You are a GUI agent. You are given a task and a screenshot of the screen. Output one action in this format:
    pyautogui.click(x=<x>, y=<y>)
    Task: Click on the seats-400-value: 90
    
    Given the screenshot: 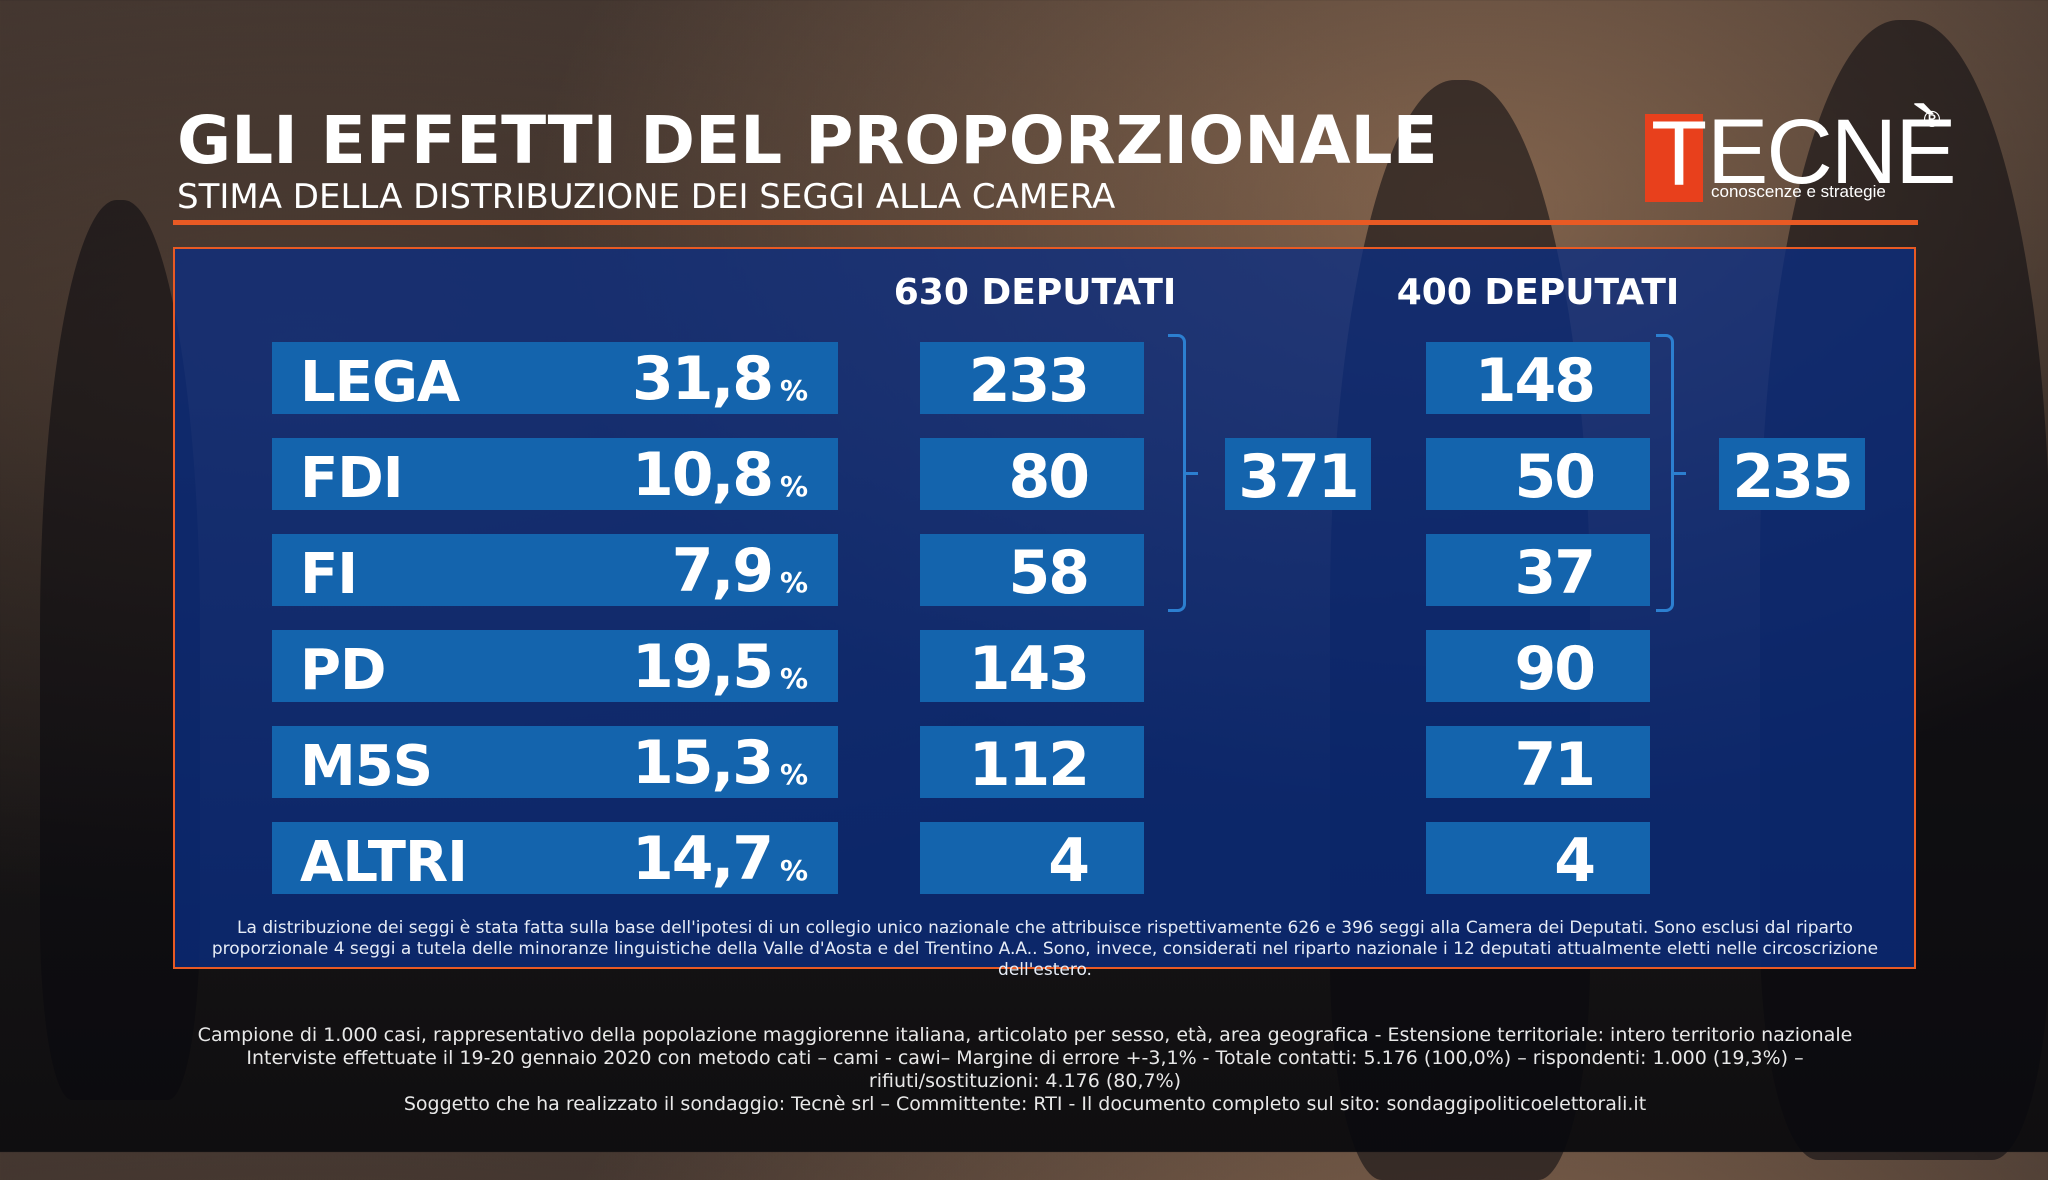 What is the action you would take?
    pyautogui.click(x=1555, y=669)
    